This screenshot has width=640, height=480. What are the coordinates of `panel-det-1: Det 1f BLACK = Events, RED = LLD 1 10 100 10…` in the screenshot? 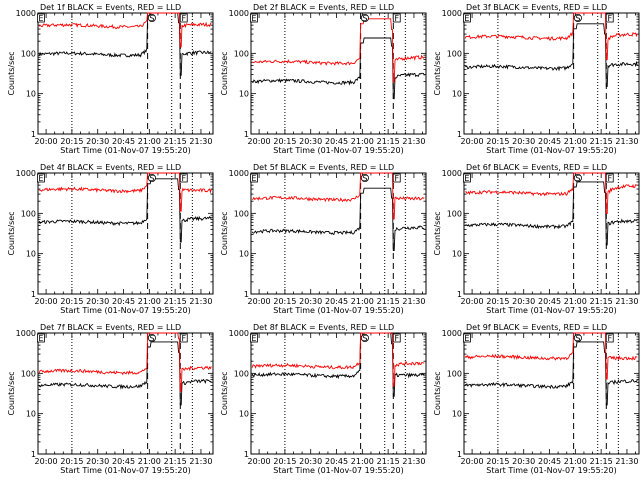 It's located at (110, 79).